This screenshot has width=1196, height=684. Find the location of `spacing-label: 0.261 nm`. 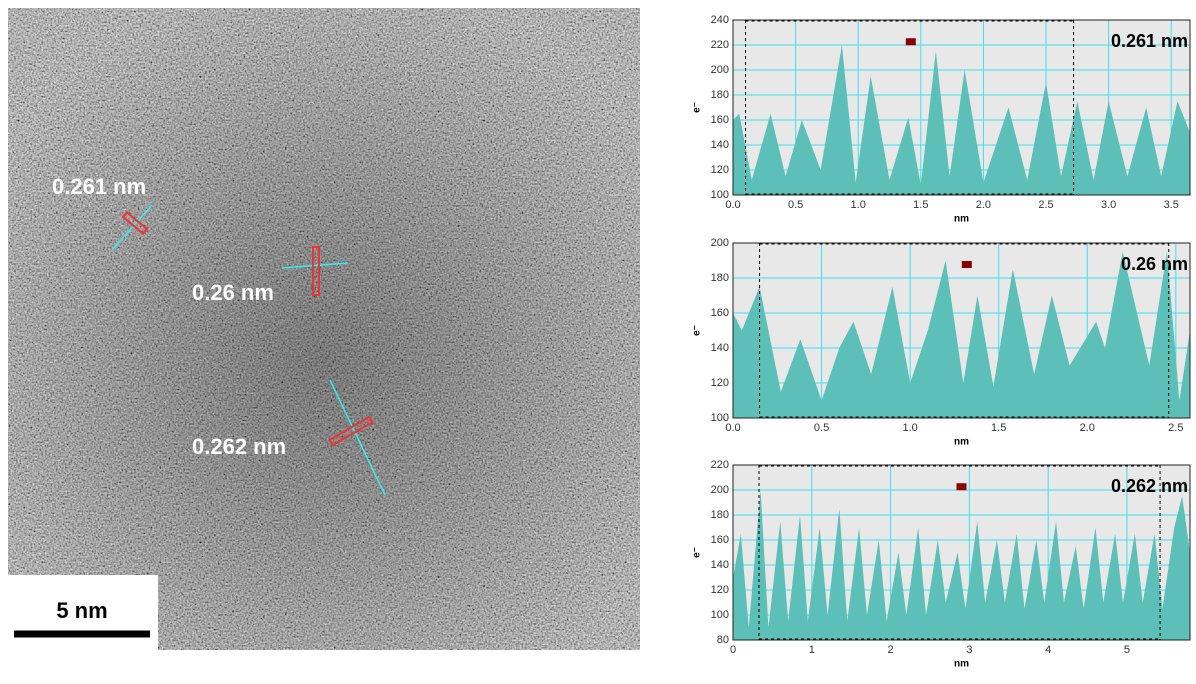

spacing-label: 0.261 nm is located at coordinates (99, 186).